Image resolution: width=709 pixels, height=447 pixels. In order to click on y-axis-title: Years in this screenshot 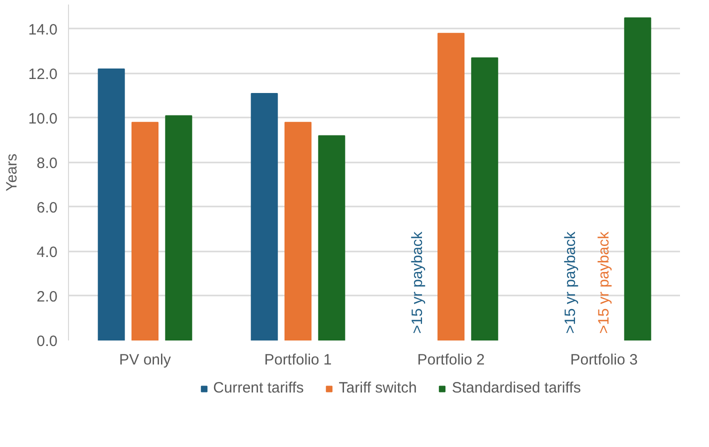, I will do `click(11, 173)`.